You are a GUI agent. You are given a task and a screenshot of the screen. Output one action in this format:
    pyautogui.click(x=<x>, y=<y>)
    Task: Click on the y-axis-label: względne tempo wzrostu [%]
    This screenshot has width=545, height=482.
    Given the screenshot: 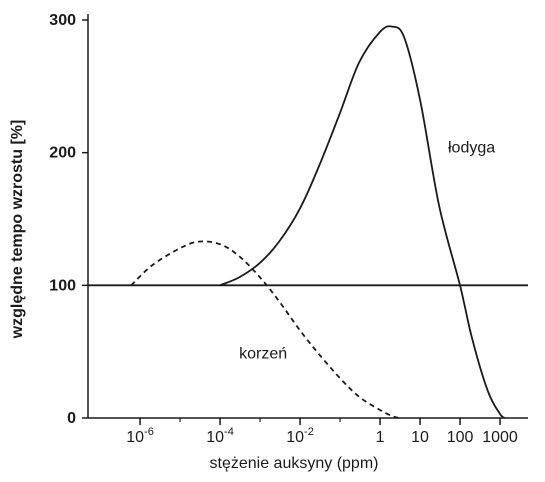 What is the action you would take?
    pyautogui.click(x=17, y=230)
    